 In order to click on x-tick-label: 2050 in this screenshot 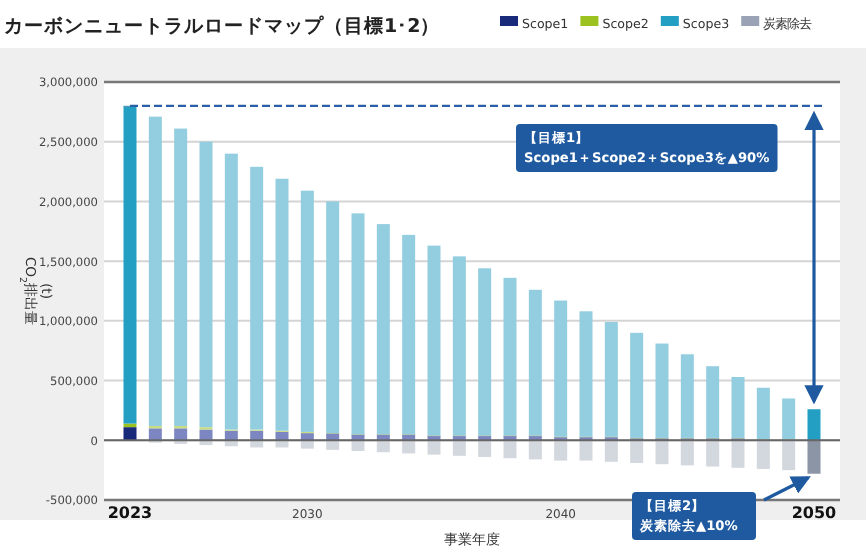, I will do `click(814, 513)`.